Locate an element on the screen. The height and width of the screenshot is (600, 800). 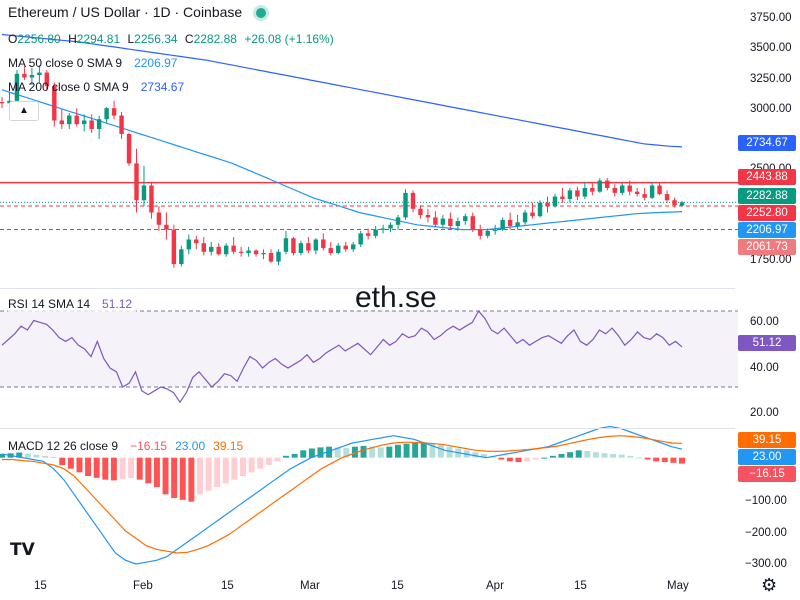
rsi-pane is located at coordinates (369, 356).